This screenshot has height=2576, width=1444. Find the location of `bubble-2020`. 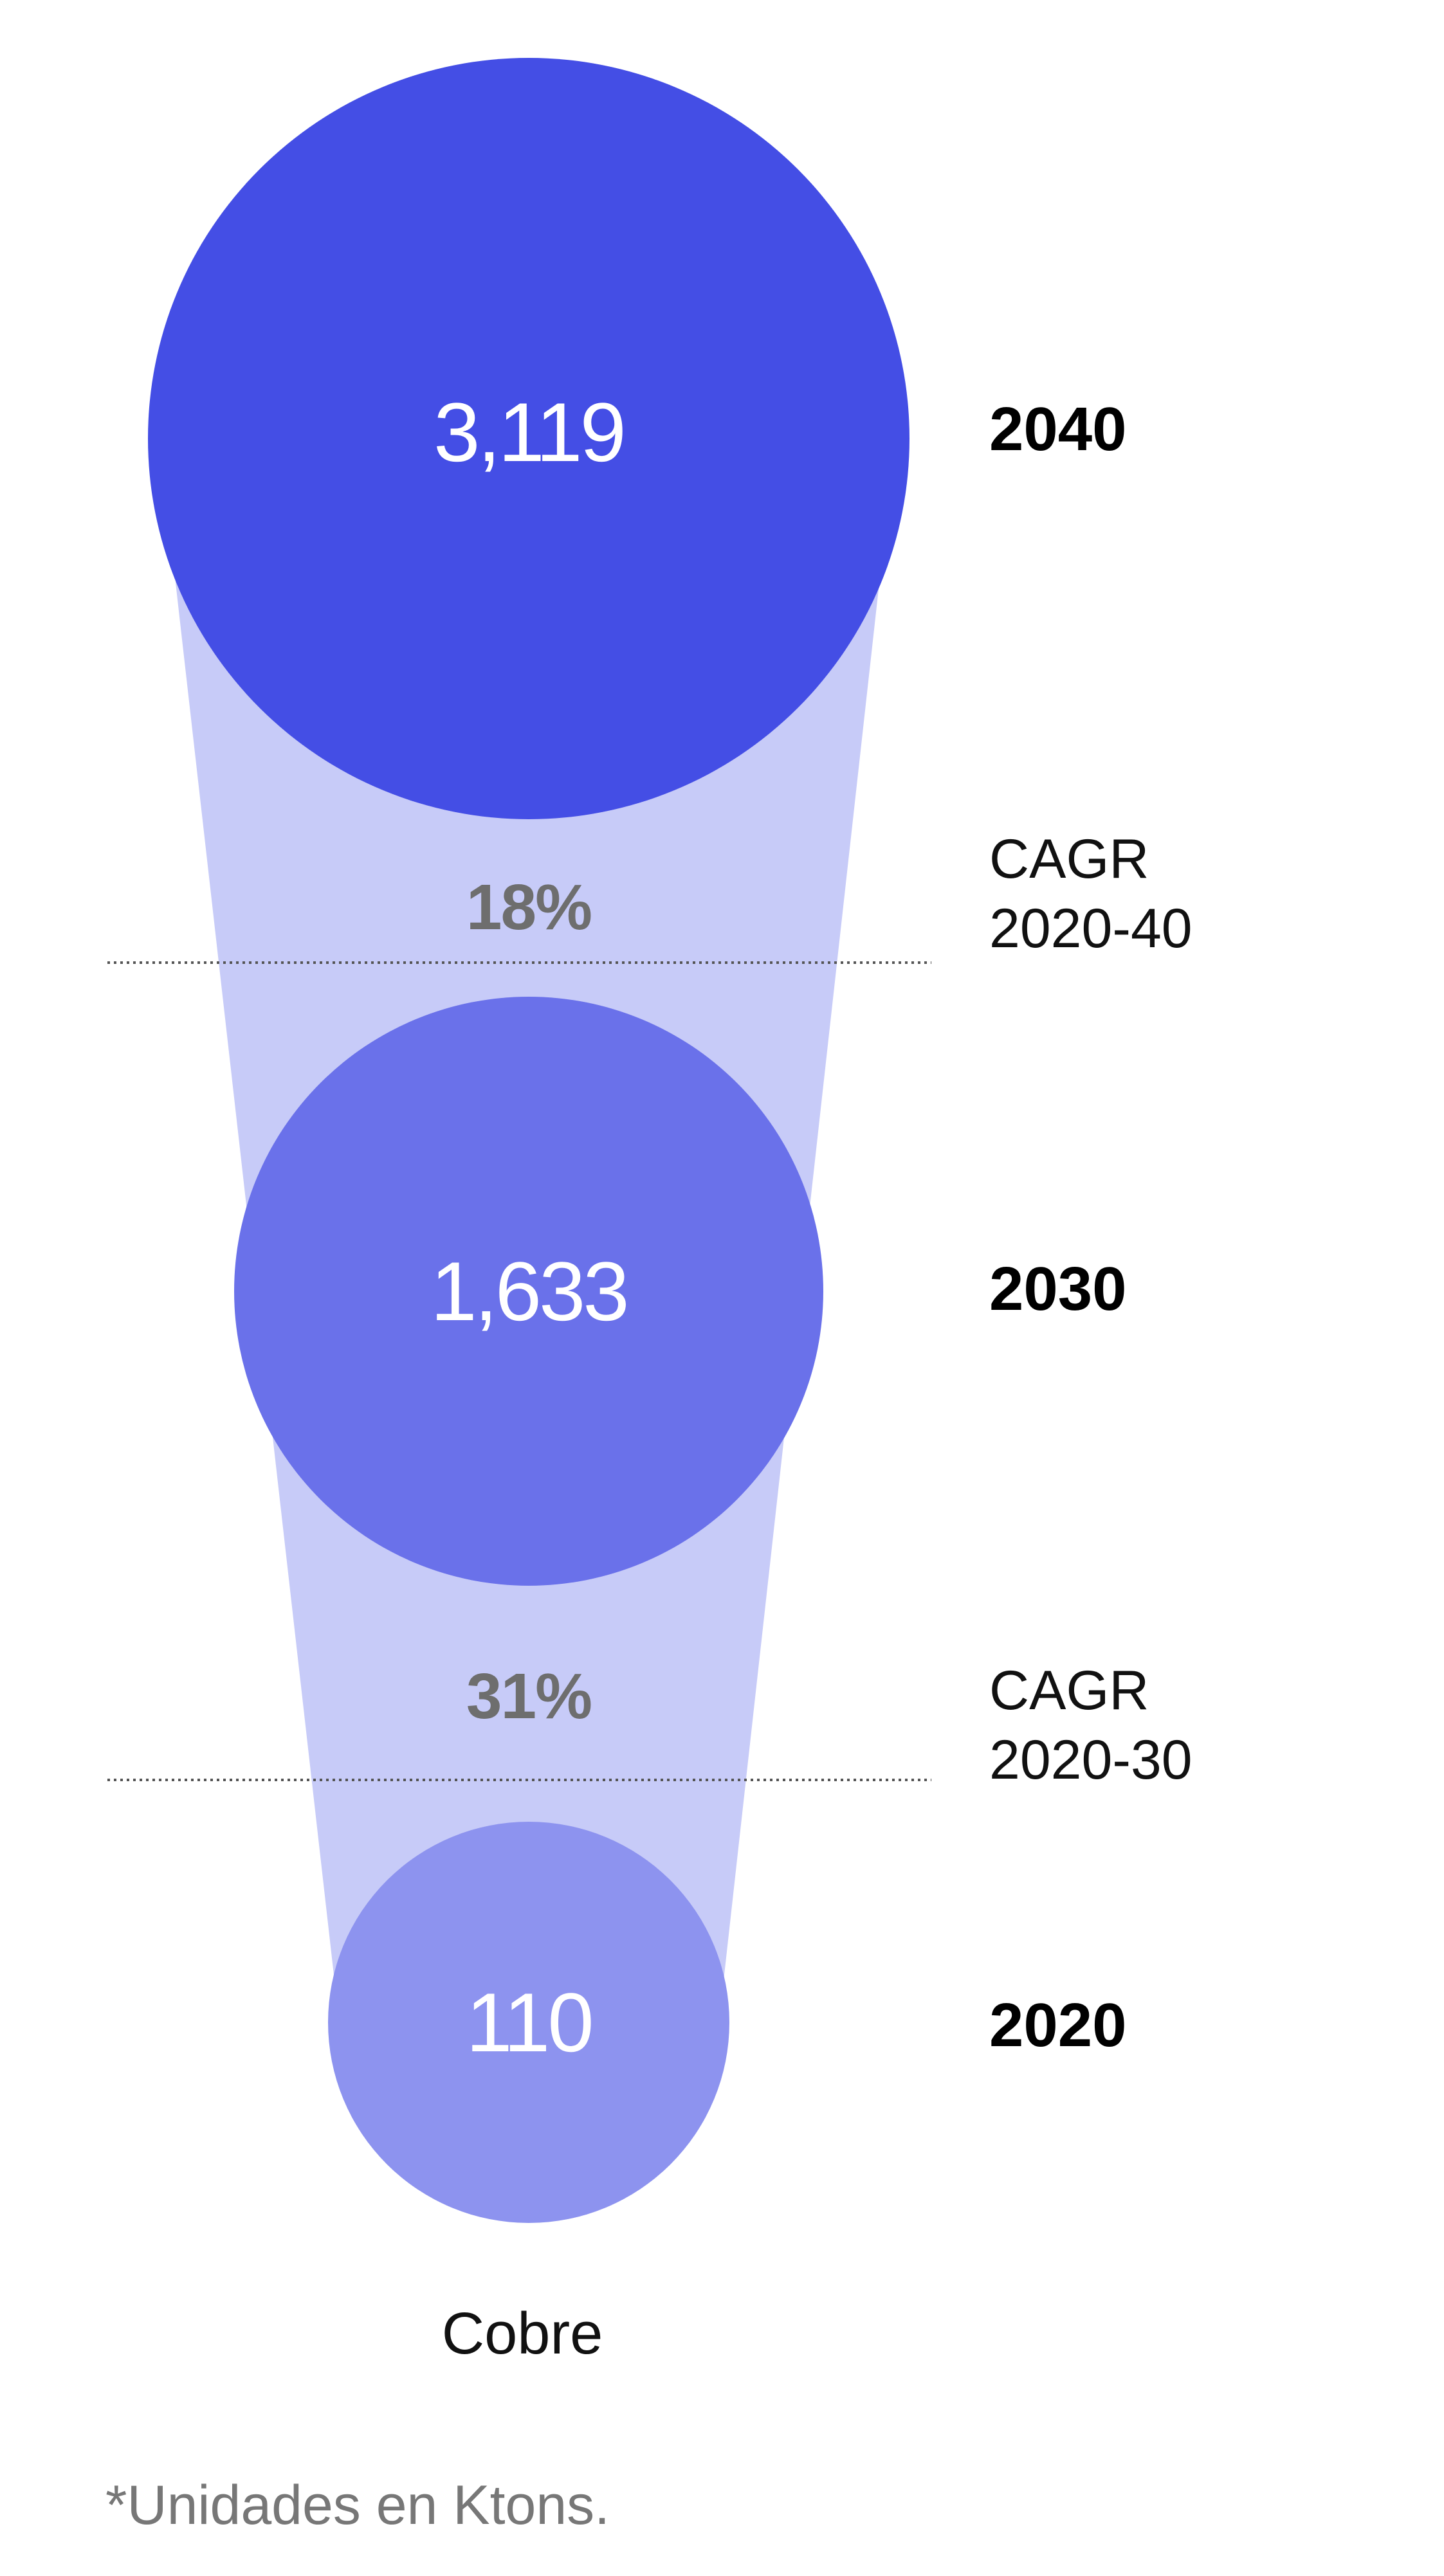

bubble-2020 is located at coordinates (528, 2022).